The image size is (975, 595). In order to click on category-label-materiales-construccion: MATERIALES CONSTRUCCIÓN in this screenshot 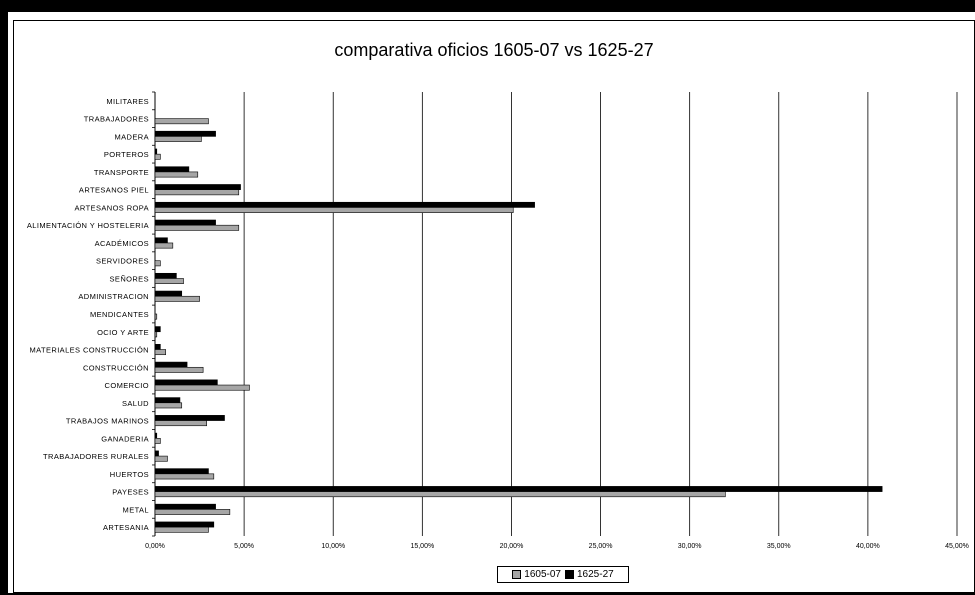, I will do `click(90, 350)`.